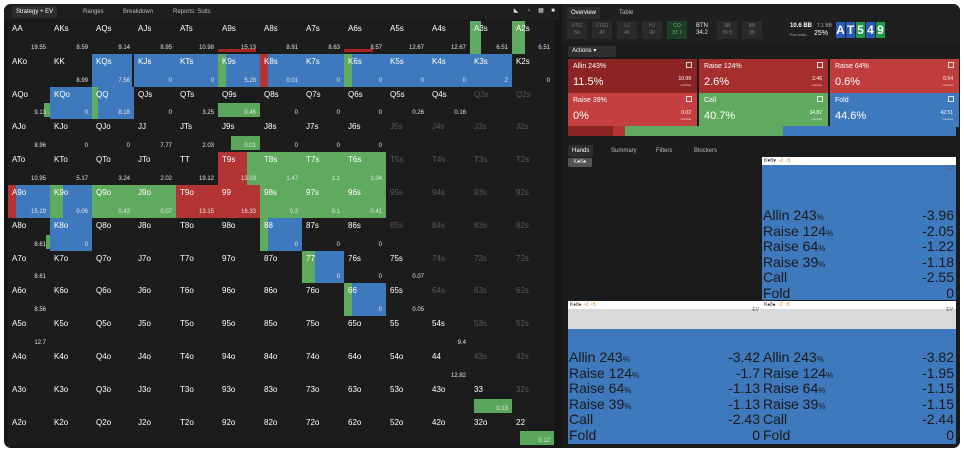 Image resolution: width=964 pixels, height=450 pixels. Describe the element at coordinates (281, 431) in the screenshot. I see `hand-cell-82o: 82o` at that location.